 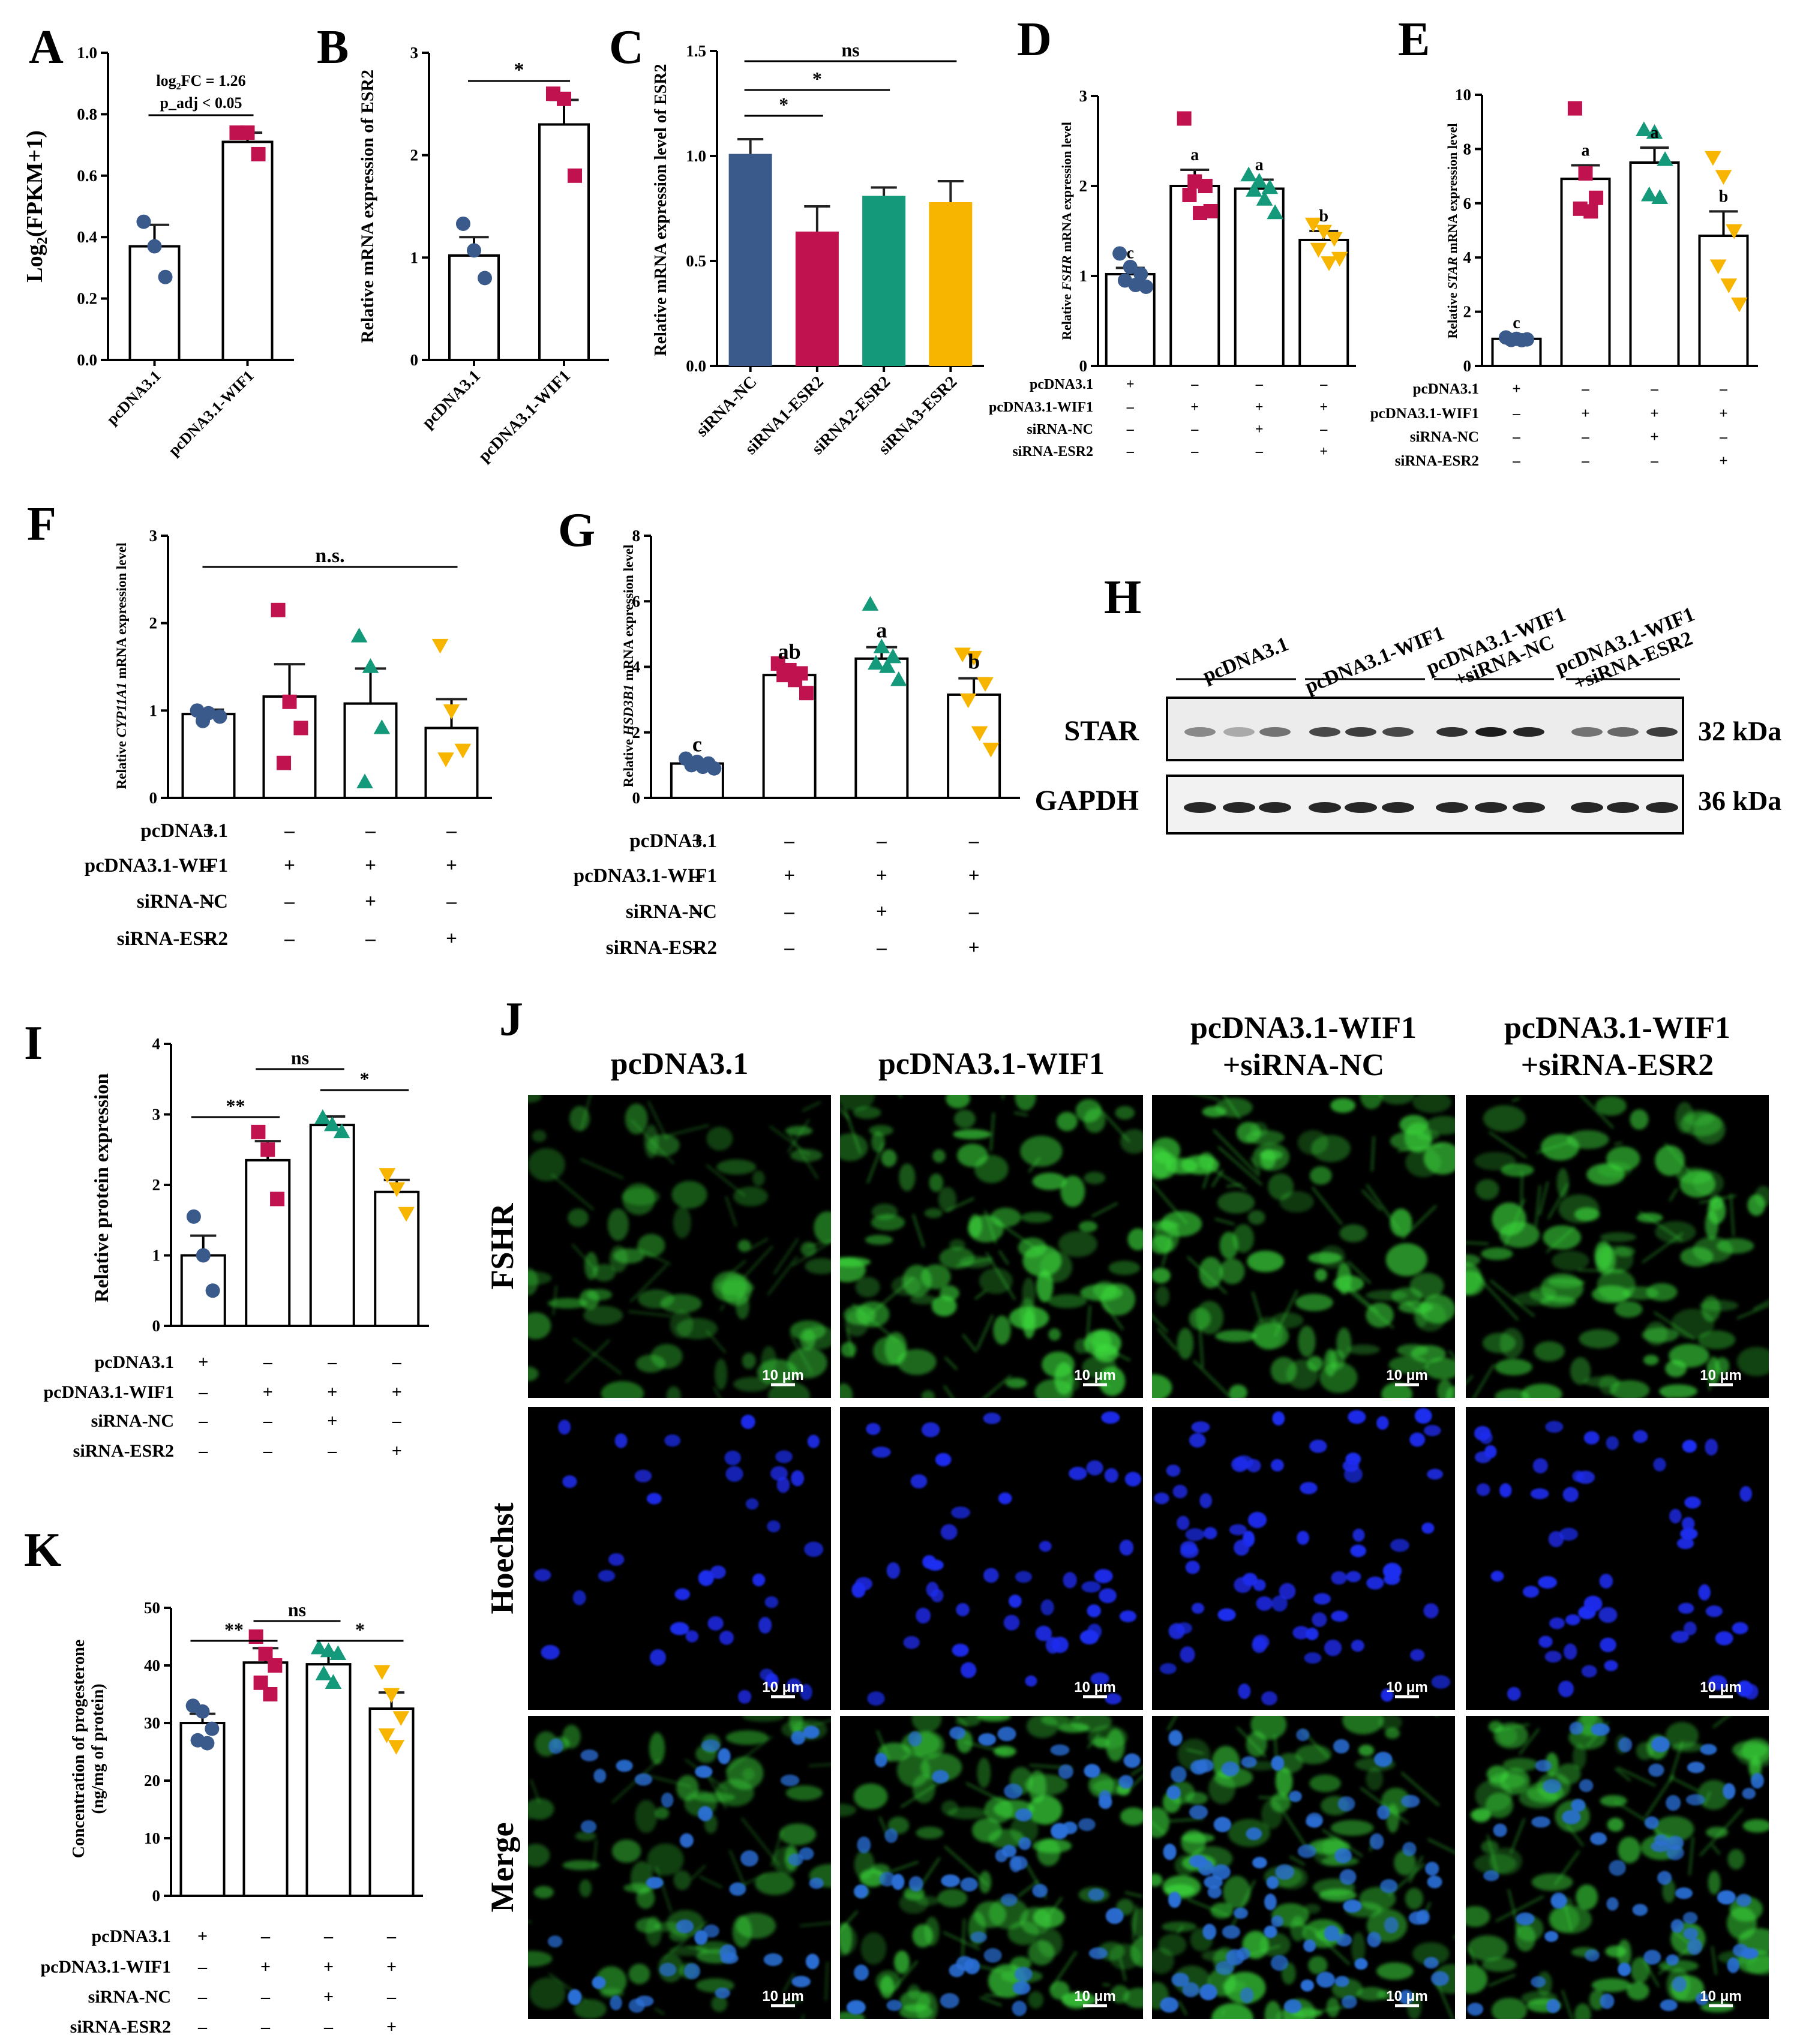 What do you see at coordinates (1463, 95) in the screenshot?
I see `y-tick-label: 10` at bounding box center [1463, 95].